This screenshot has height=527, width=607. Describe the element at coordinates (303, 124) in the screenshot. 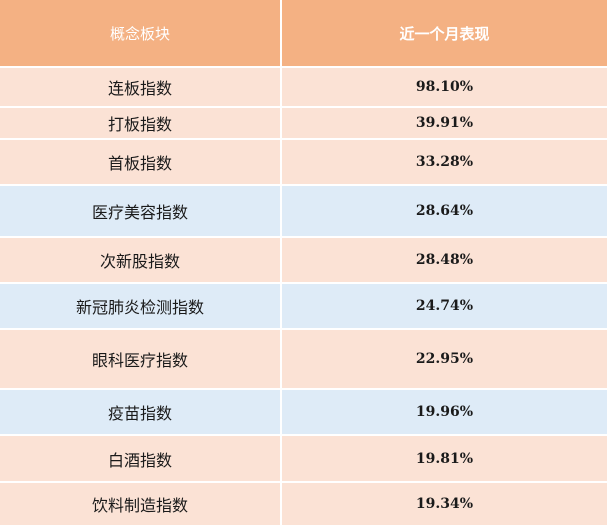

I see `table-row: 打板指数 39.91%` at that location.